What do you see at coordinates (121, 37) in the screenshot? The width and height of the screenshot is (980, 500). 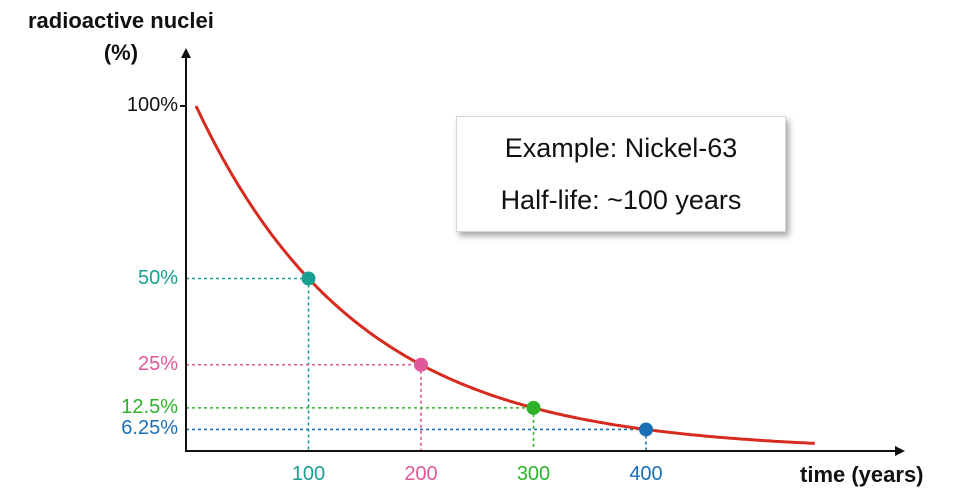 I see `y-axis-title: radioactive nuclei (%)` at bounding box center [121, 37].